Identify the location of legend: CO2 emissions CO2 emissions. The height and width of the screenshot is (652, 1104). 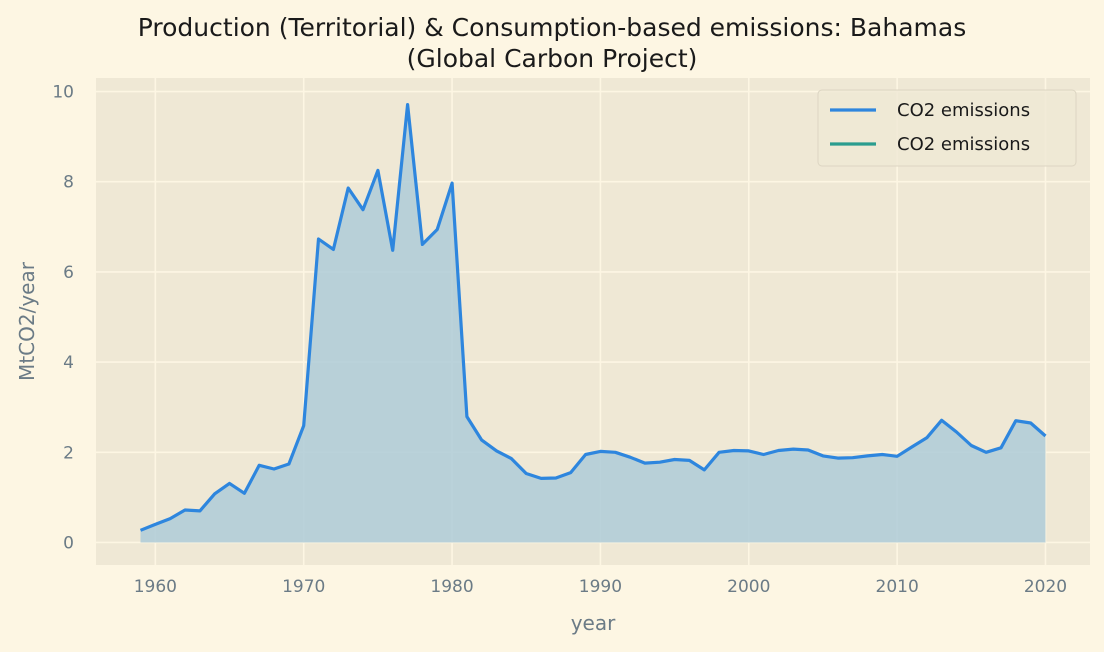
(947, 128).